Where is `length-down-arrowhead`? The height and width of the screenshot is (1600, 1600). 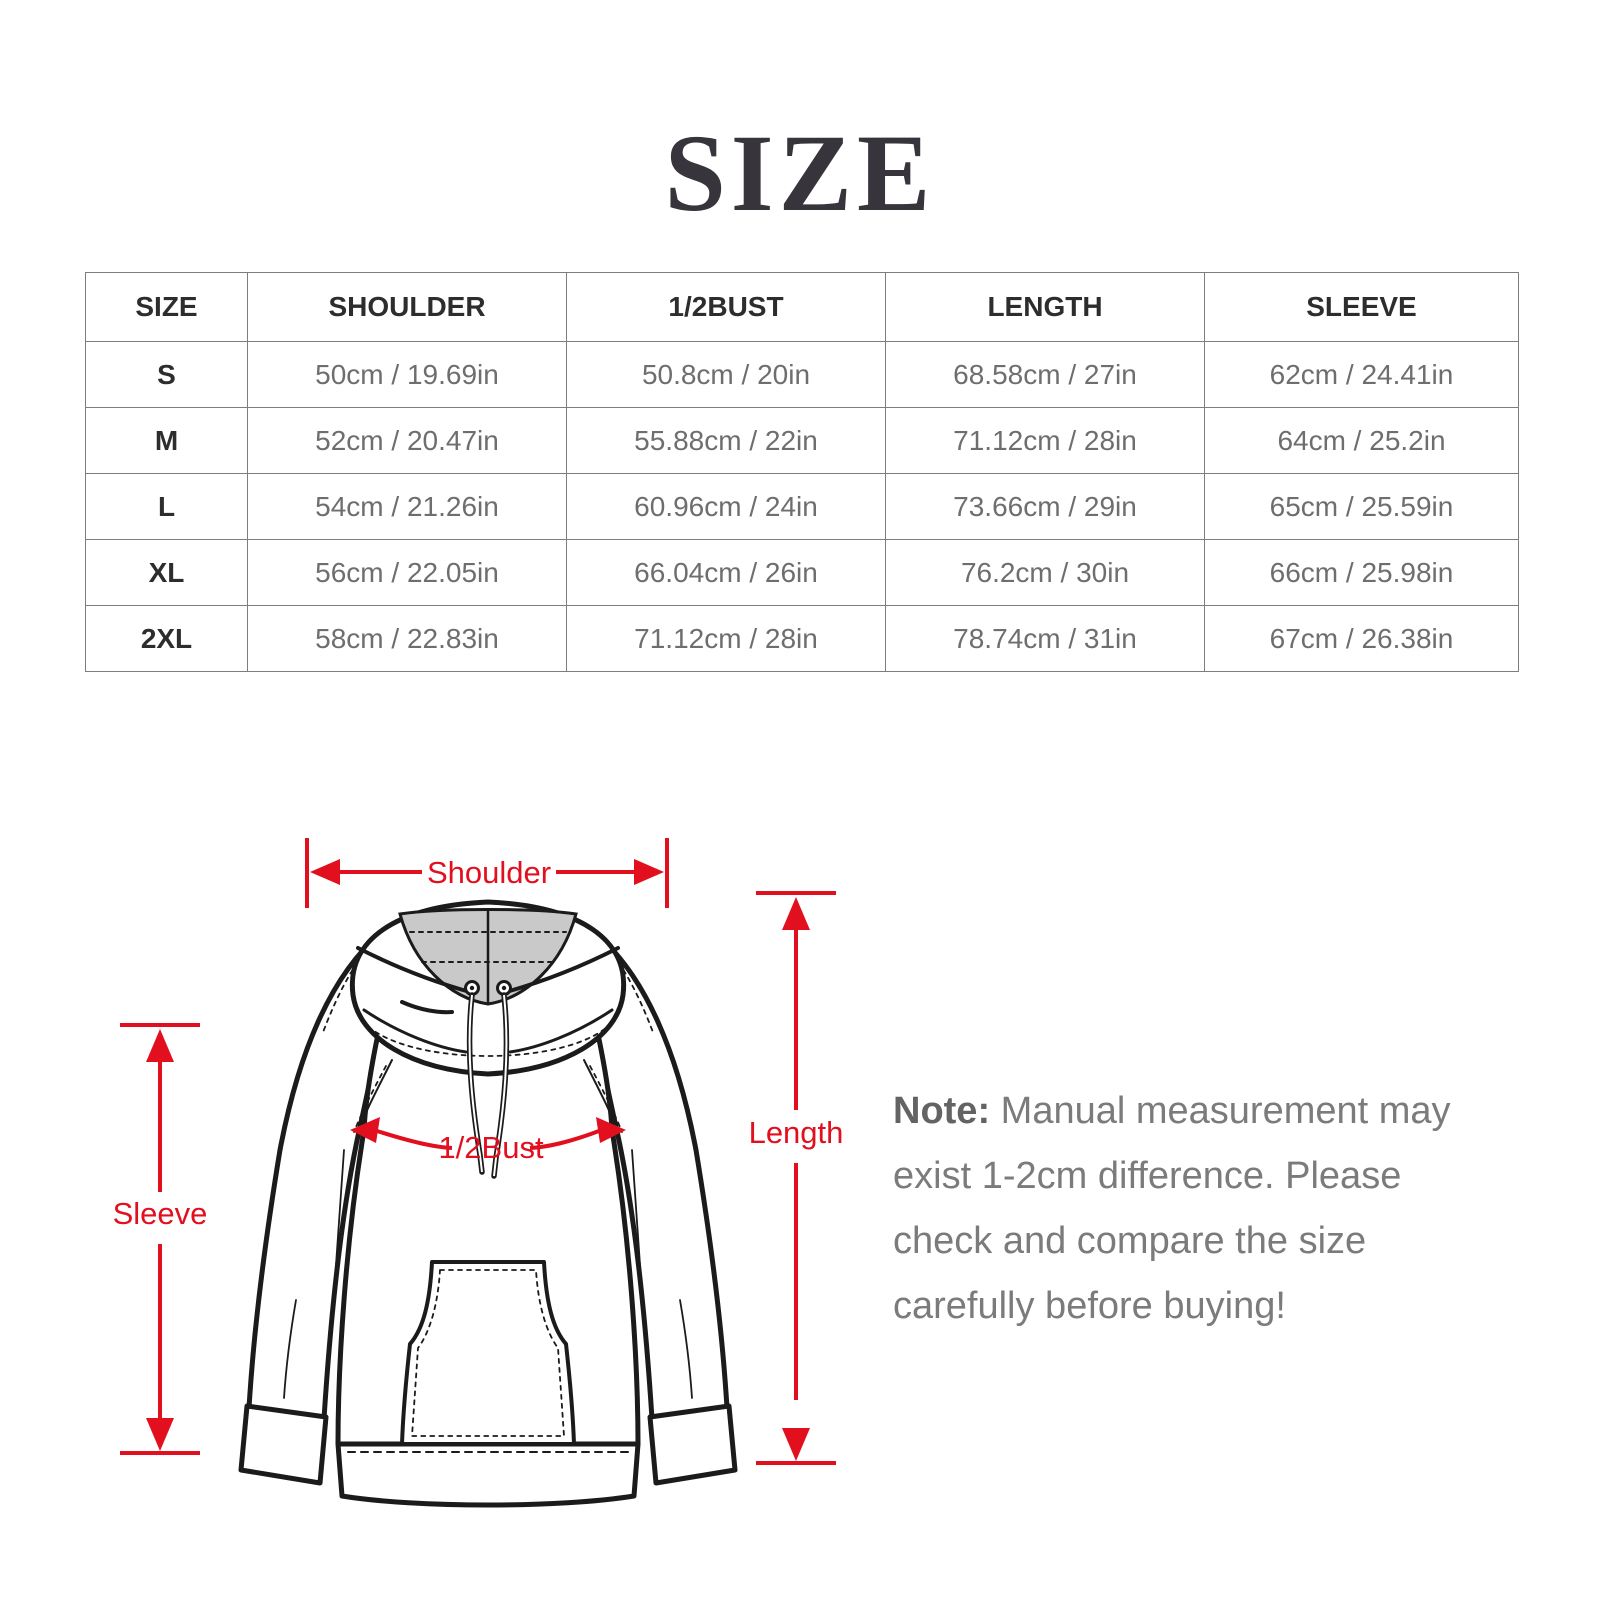
length-down-arrowhead is located at coordinates (796, 1444).